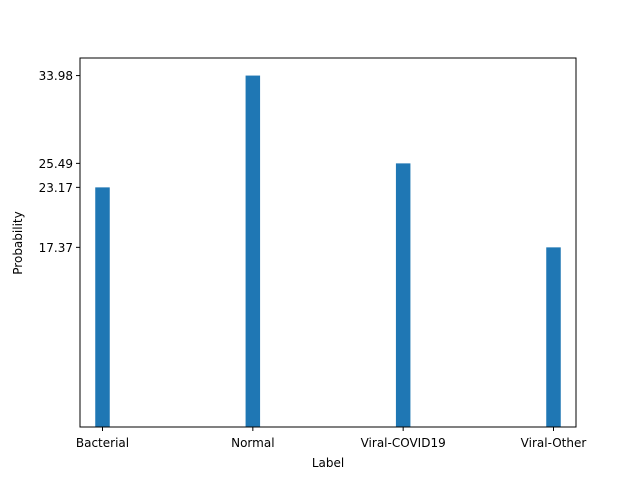 The width and height of the screenshot is (640, 485). I want to click on bar-bacterial, so click(102, 307).